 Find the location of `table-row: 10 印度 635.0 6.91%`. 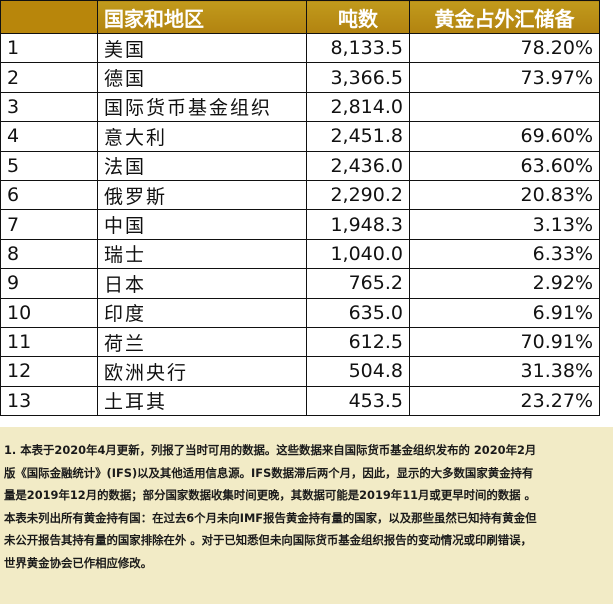

table-row: 10 印度 635.0 6.91% is located at coordinates (300, 312).